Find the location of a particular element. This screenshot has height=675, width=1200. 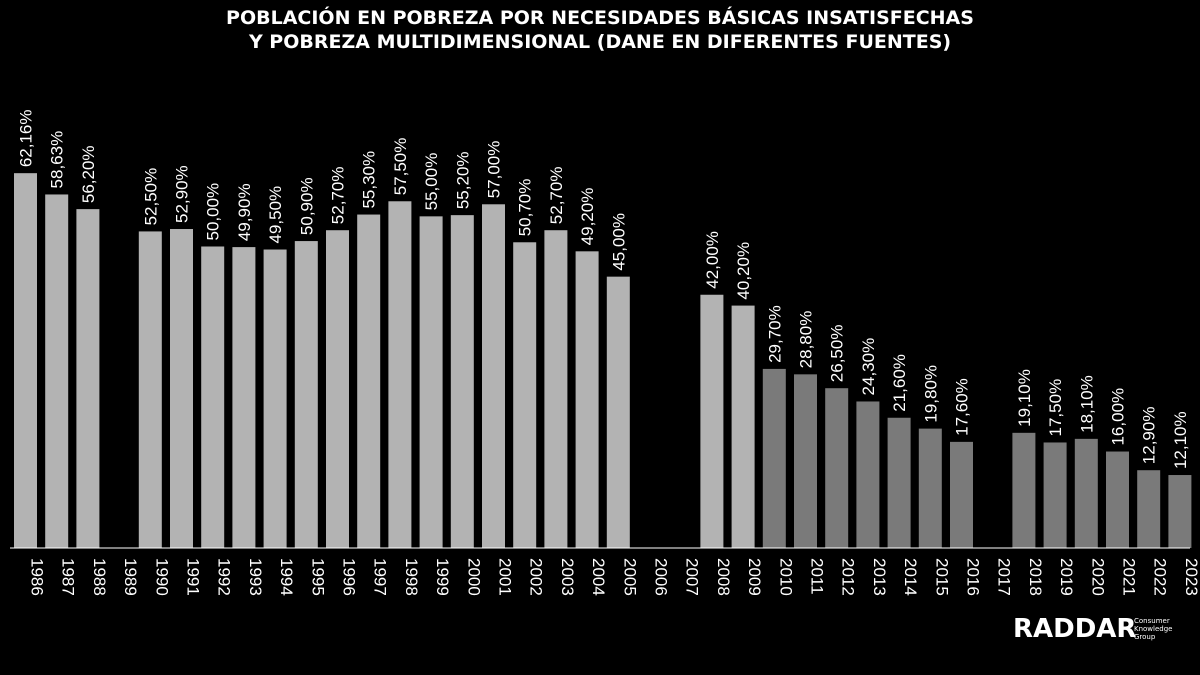

logo-subtitle-line-2: Knowledge is located at coordinates (1153, 629).